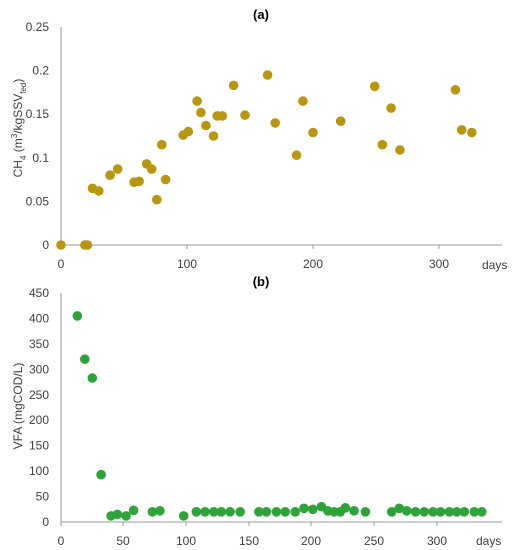  I want to click on panel-b-y-tick-label: 150, so click(39, 446).